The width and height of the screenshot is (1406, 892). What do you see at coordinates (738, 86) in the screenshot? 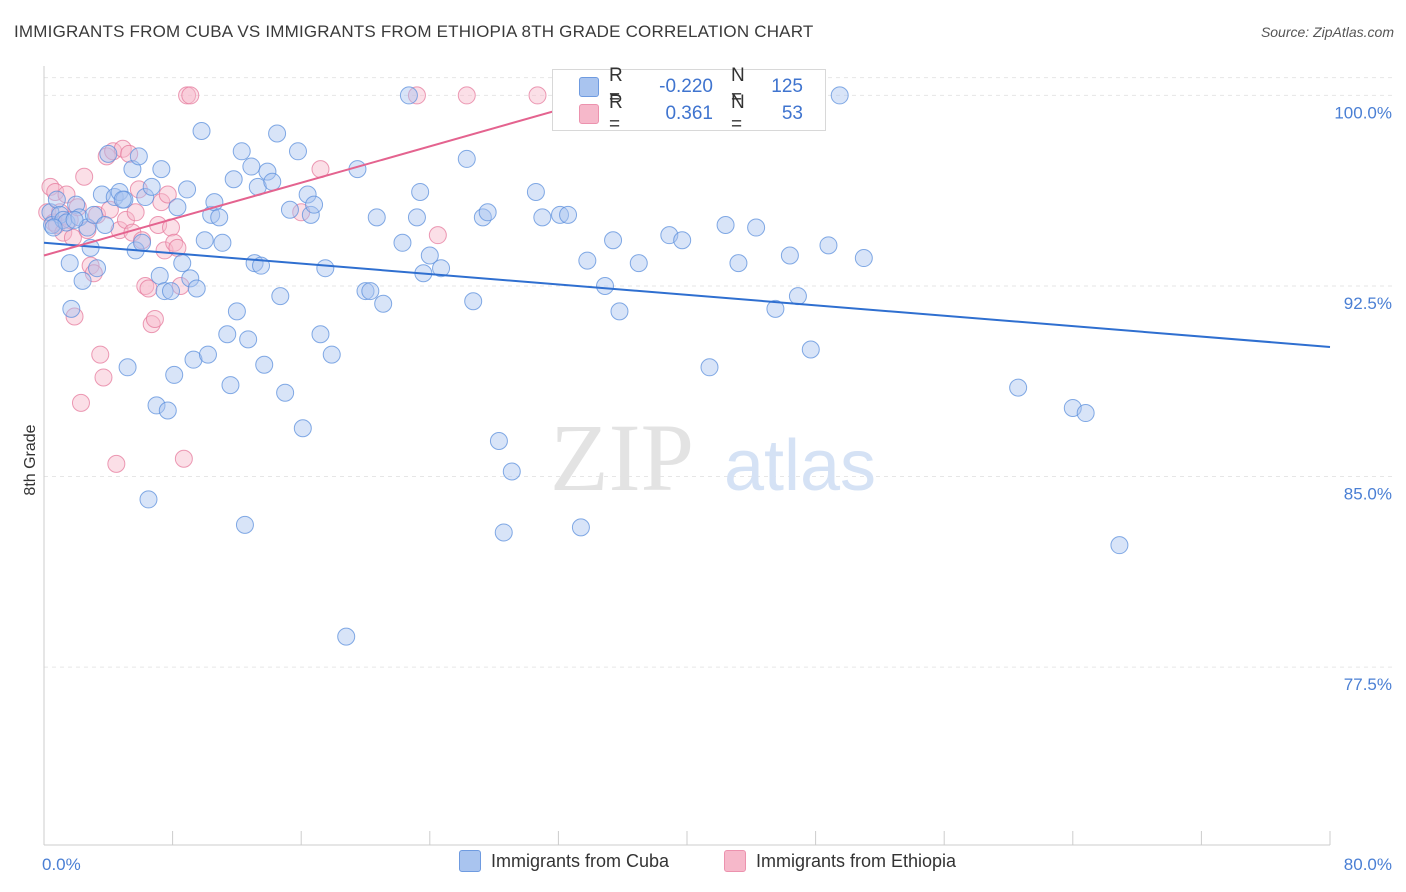
I see `n-label: N =` at bounding box center [738, 86].